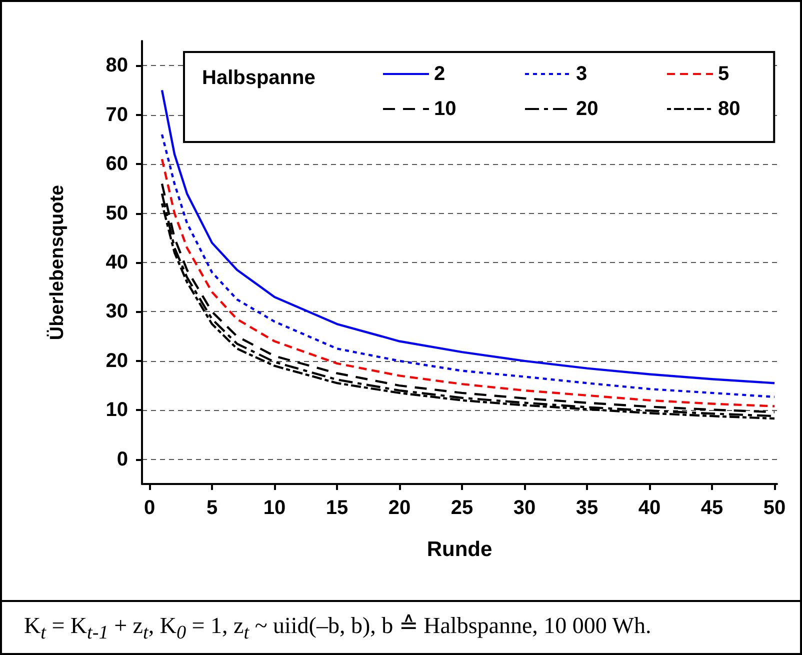  Describe the element at coordinates (587, 508) in the screenshot. I see `x-tick-label: 35` at that location.